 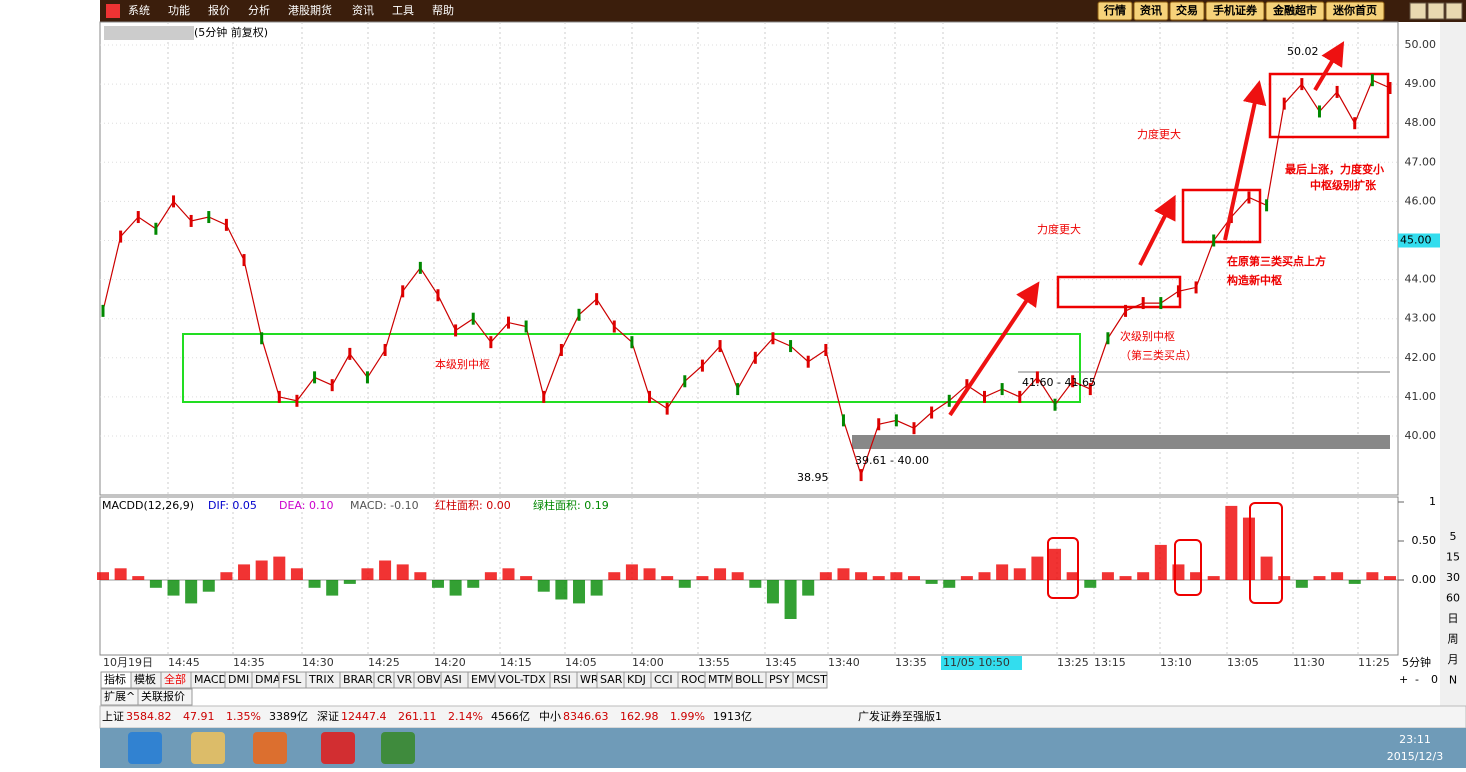 What do you see at coordinates (611, 679) in the screenshot?
I see `indicator-tab-label: SAR` at bounding box center [611, 679].